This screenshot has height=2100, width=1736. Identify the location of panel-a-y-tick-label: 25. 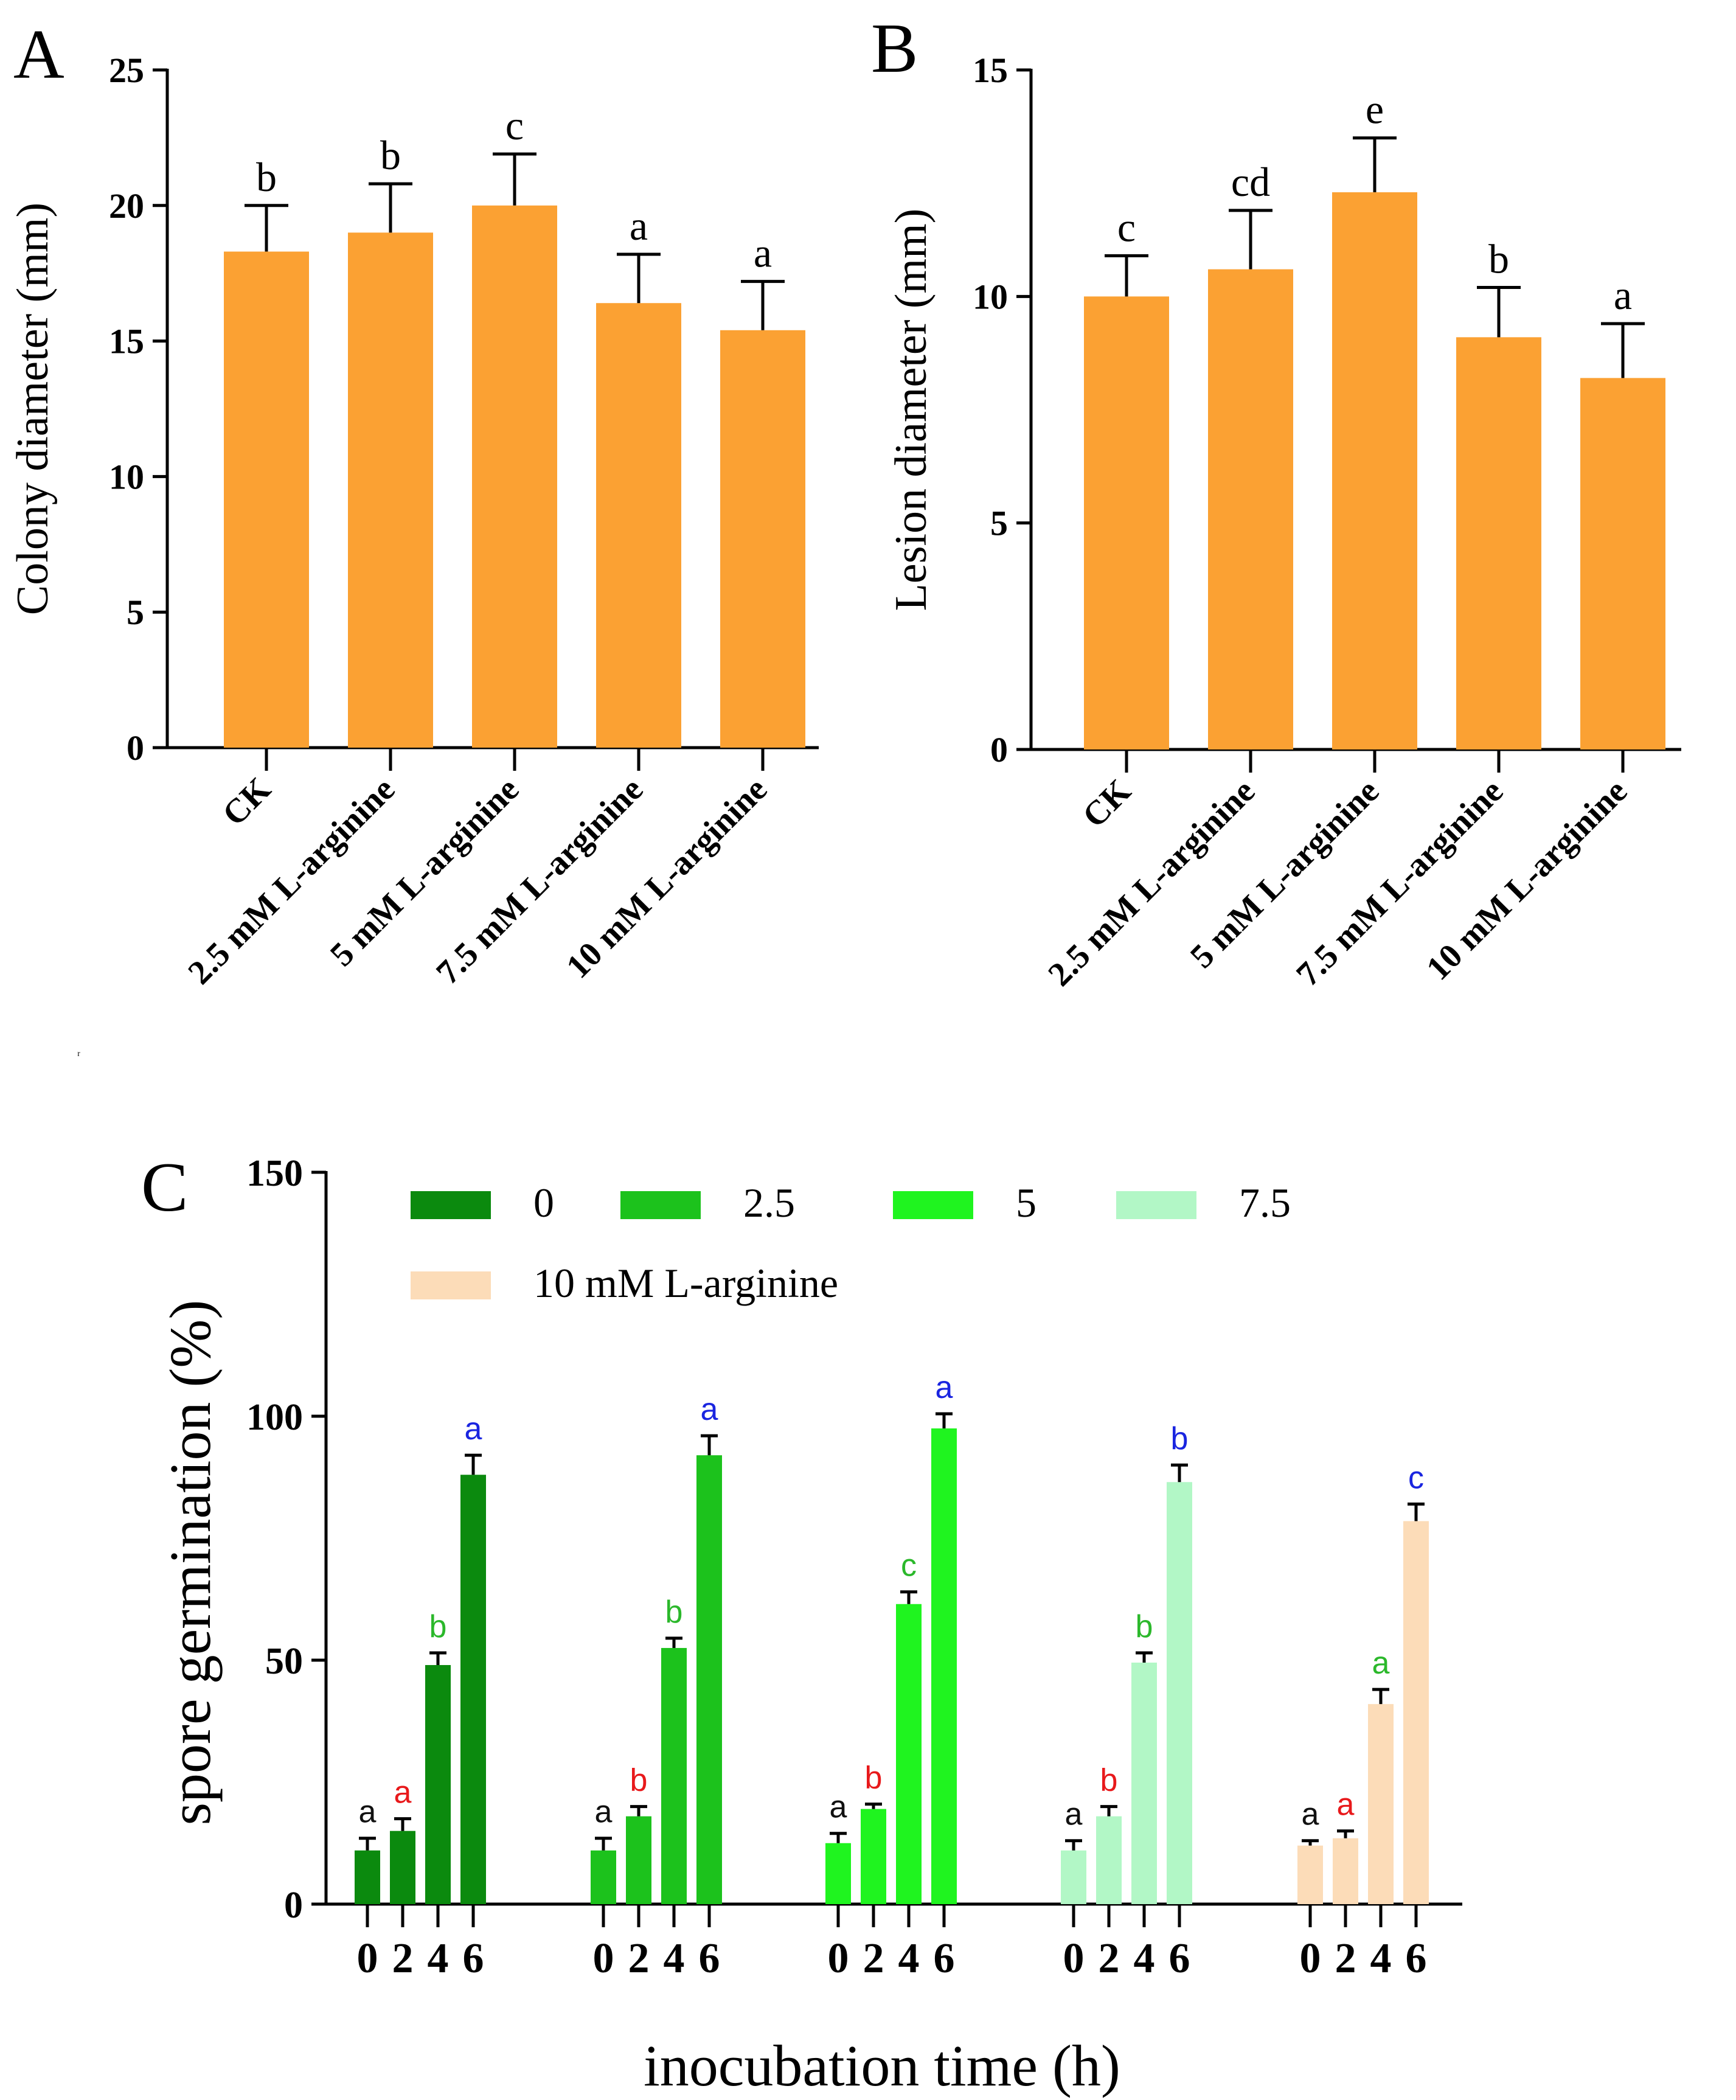
(126, 70).